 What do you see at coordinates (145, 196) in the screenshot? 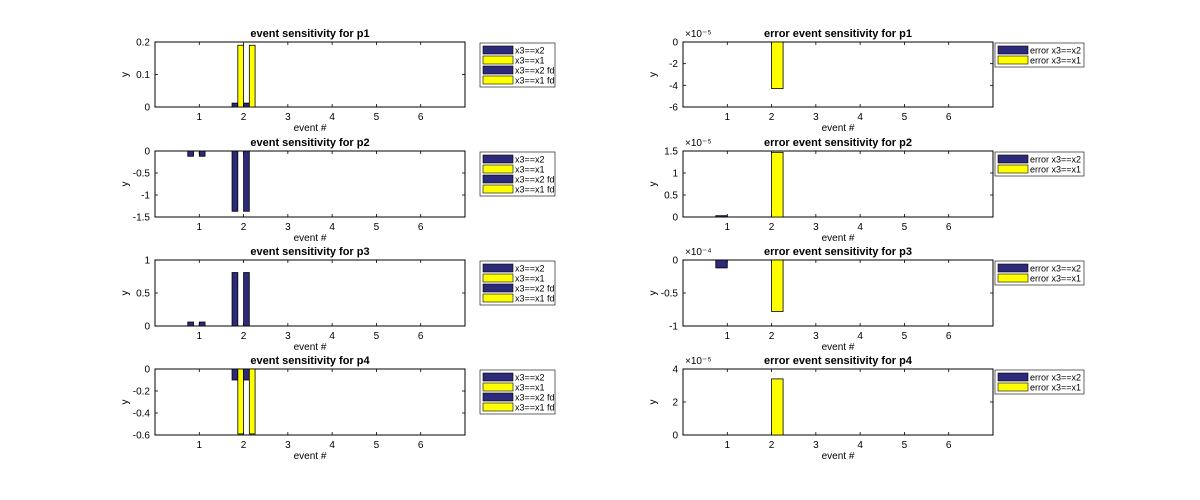
I see `y-tick-label: -1` at bounding box center [145, 196].